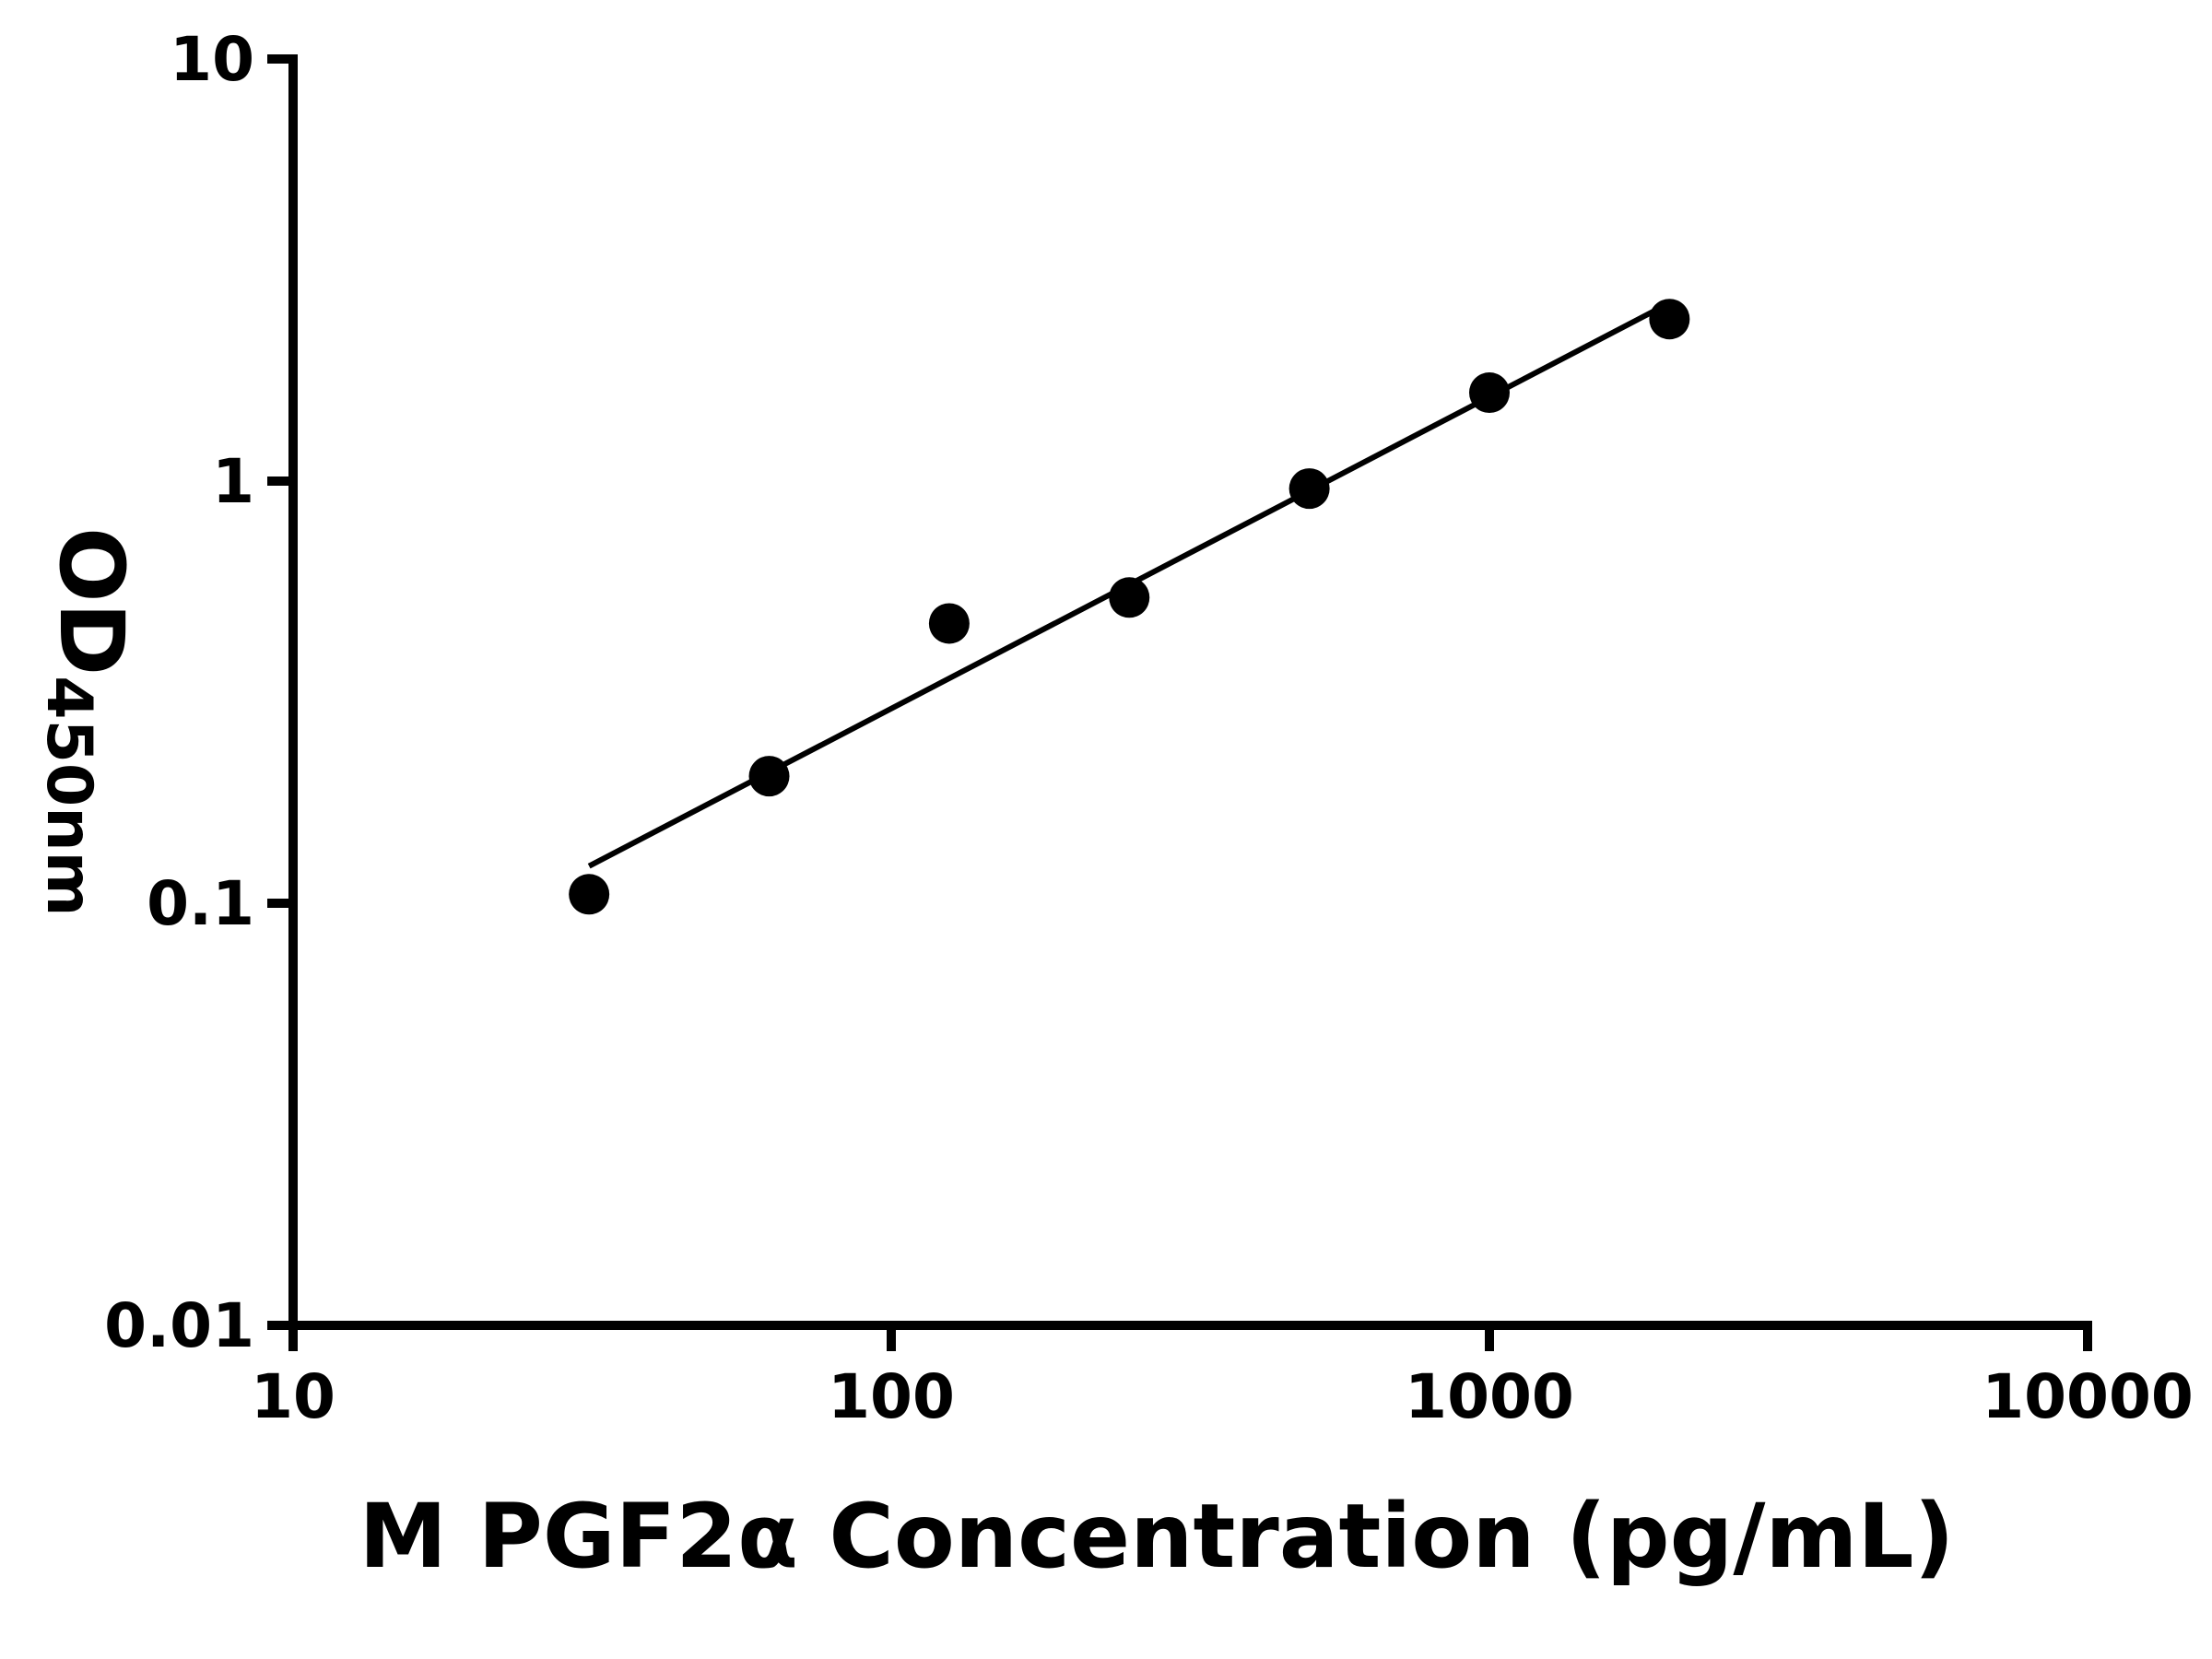 The height and width of the screenshot is (1659, 2212). What do you see at coordinates (2088, 1396) in the screenshot?
I see `x-tick-label: 10000` at bounding box center [2088, 1396].